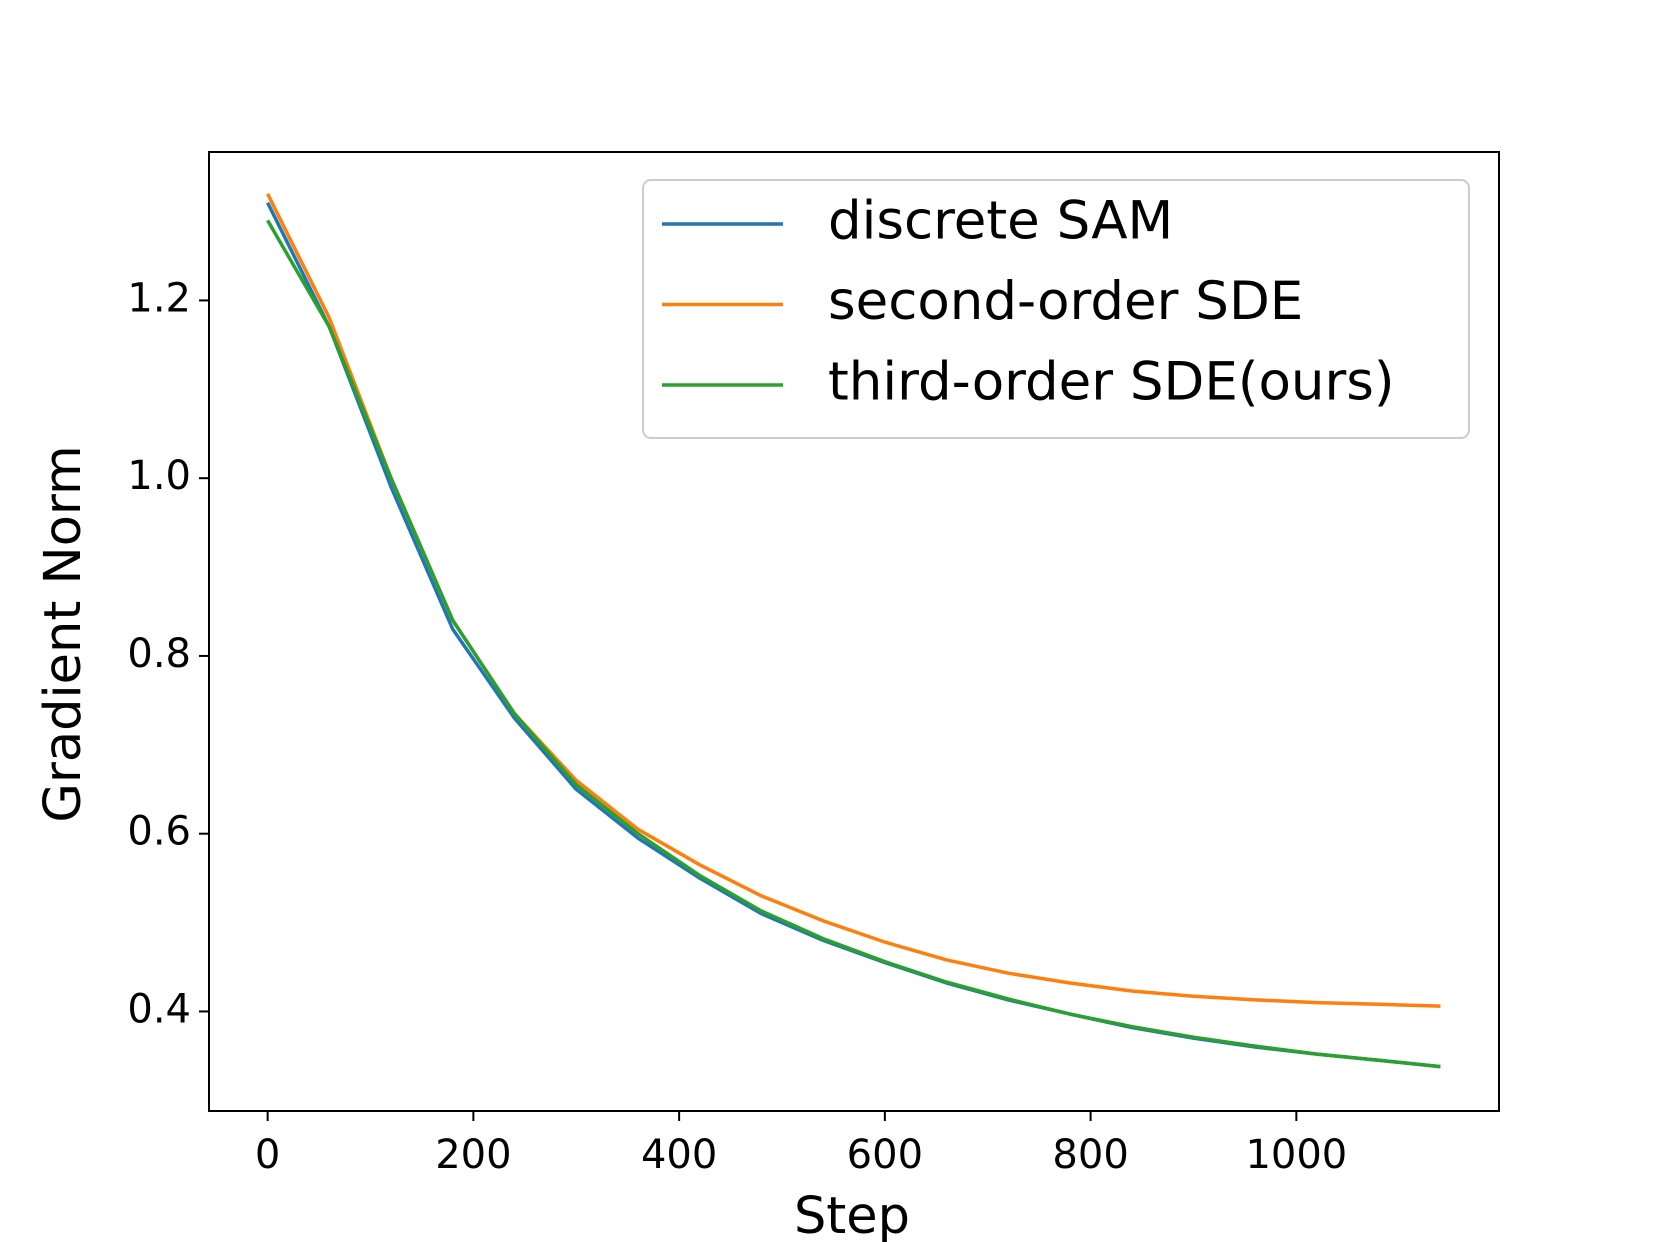 This screenshot has width=1656, height=1242. What do you see at coordinates (159, 832) in the screenshot?
I see `y-tick-label: 0.6` at bounding box center [159, 832].